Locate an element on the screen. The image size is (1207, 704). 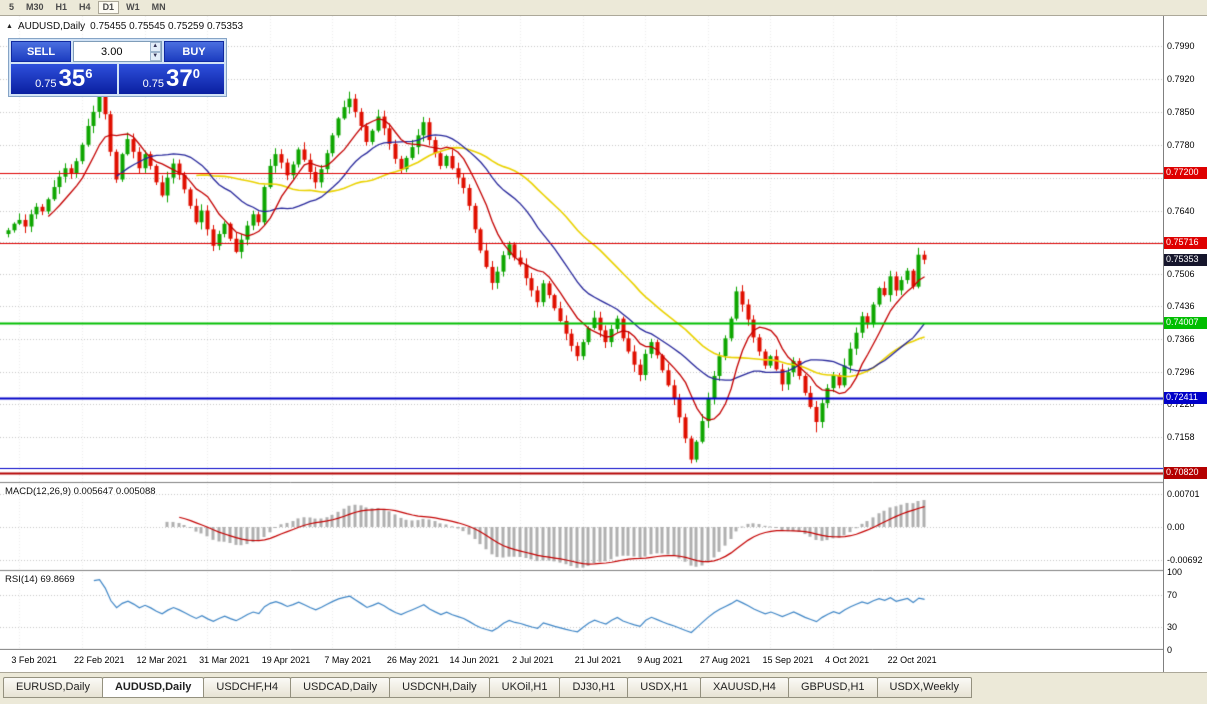
buy-price-big-digits: 37 is located at coordinates (179, 78).